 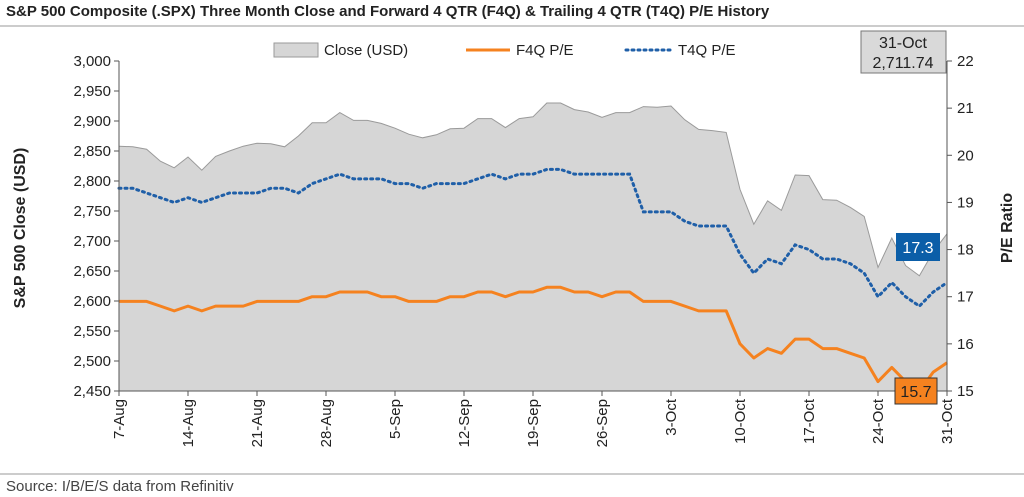 What do you see at coordinates (707, 50) in the screenshot?
I see `legend-t4q-label: T4Q P/E` at bounding box center [707, 50].